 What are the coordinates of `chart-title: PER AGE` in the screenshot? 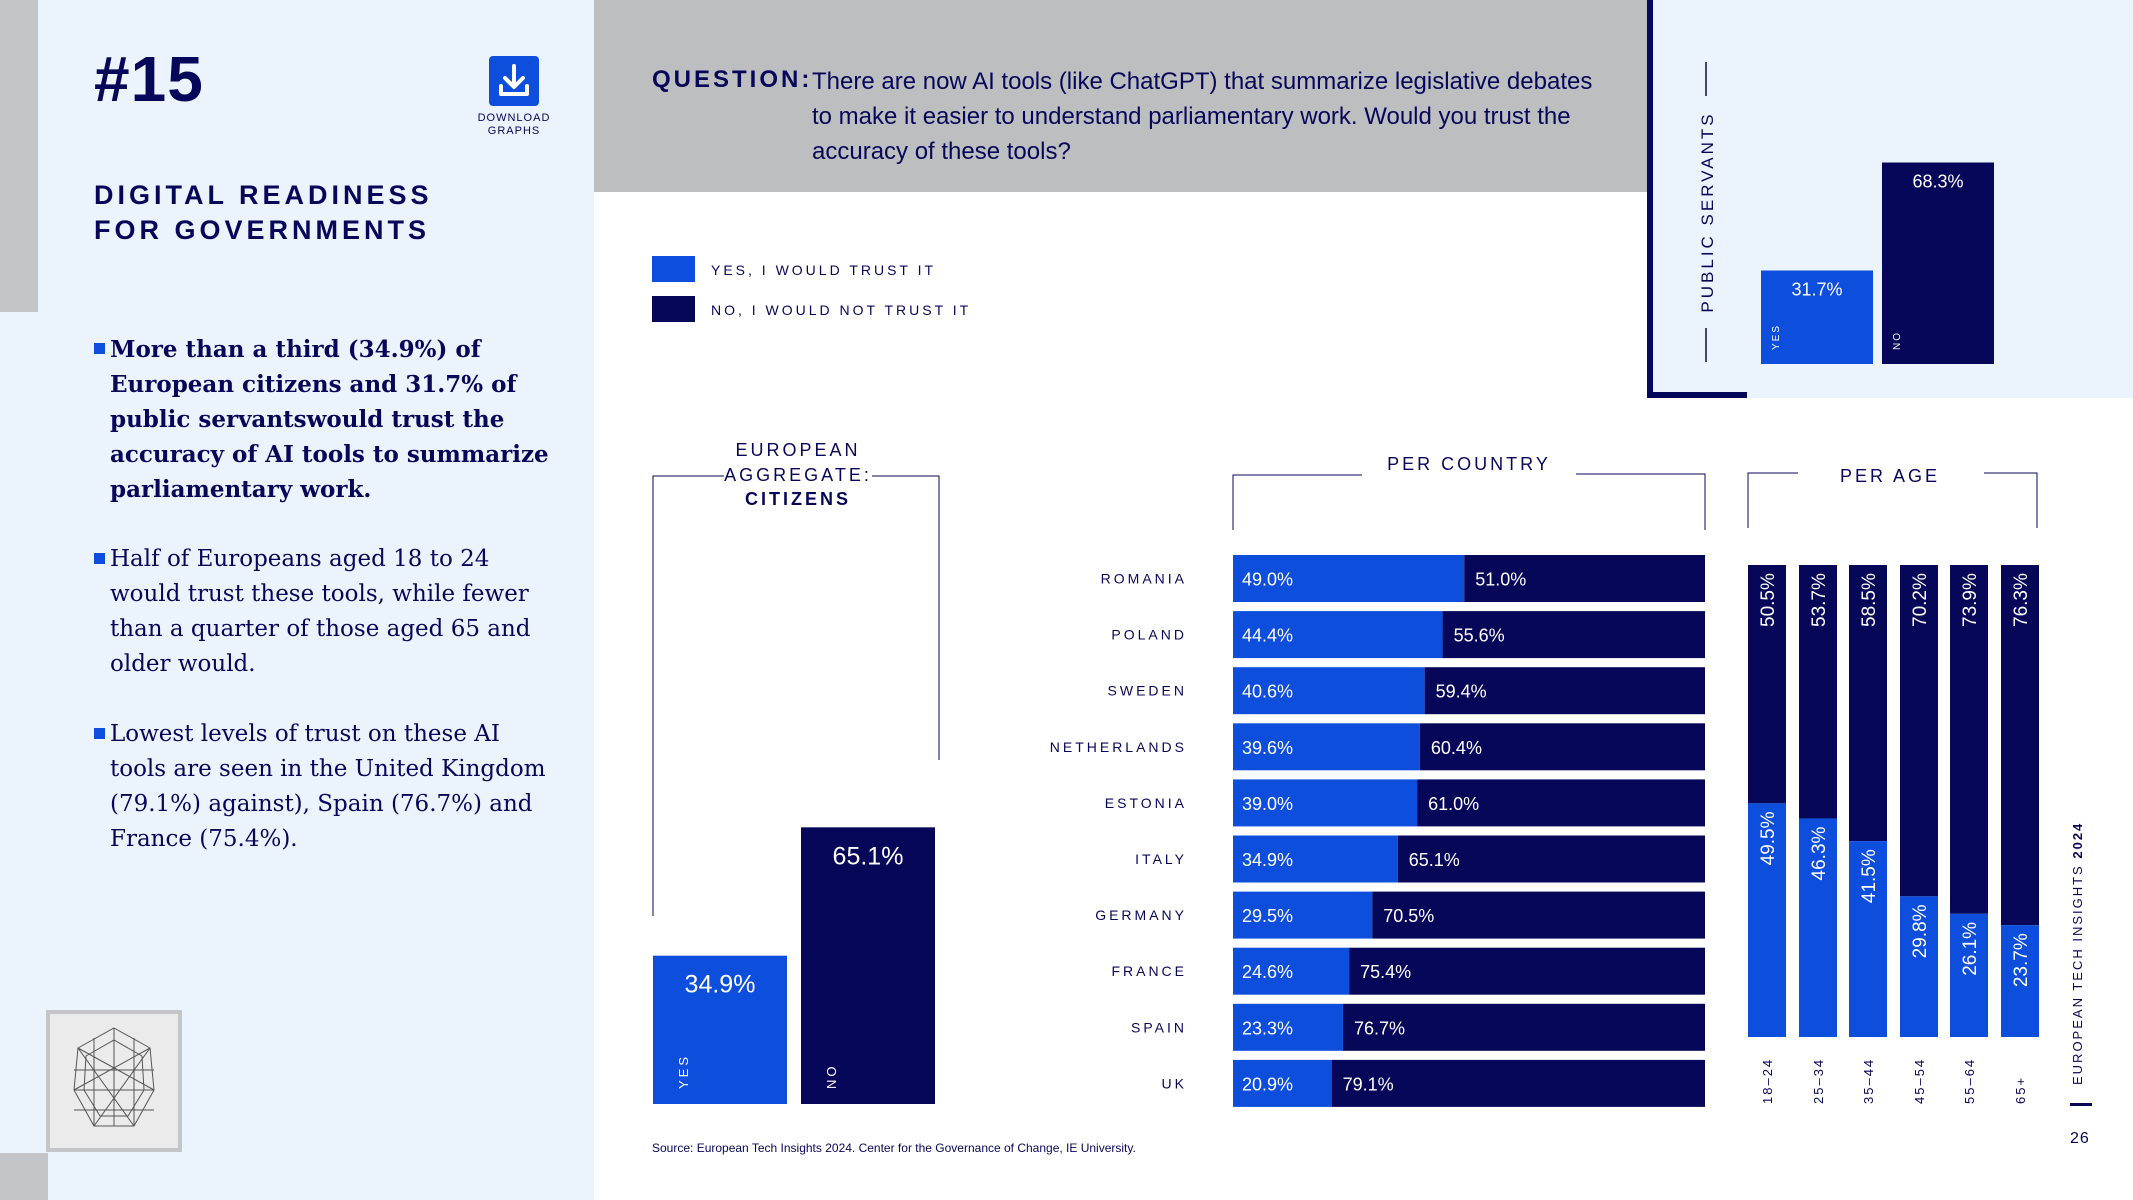 It's located at (1890, 476).